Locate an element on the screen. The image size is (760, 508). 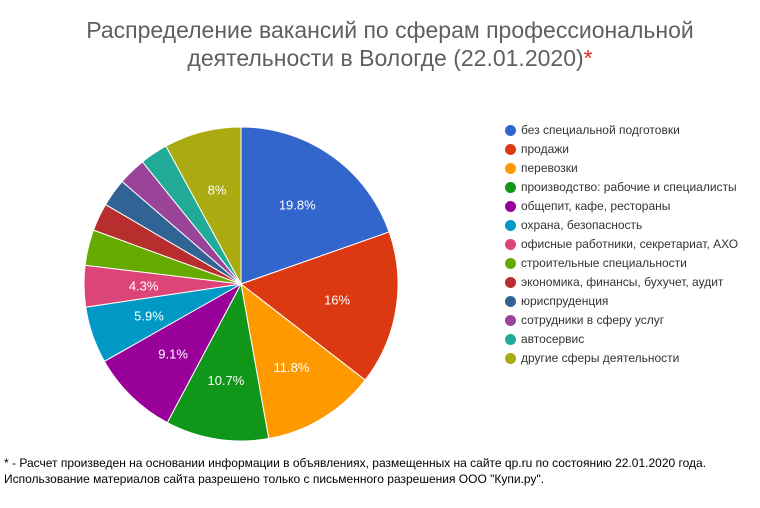
title-asterisk: * is located at coordinates (588, 58).